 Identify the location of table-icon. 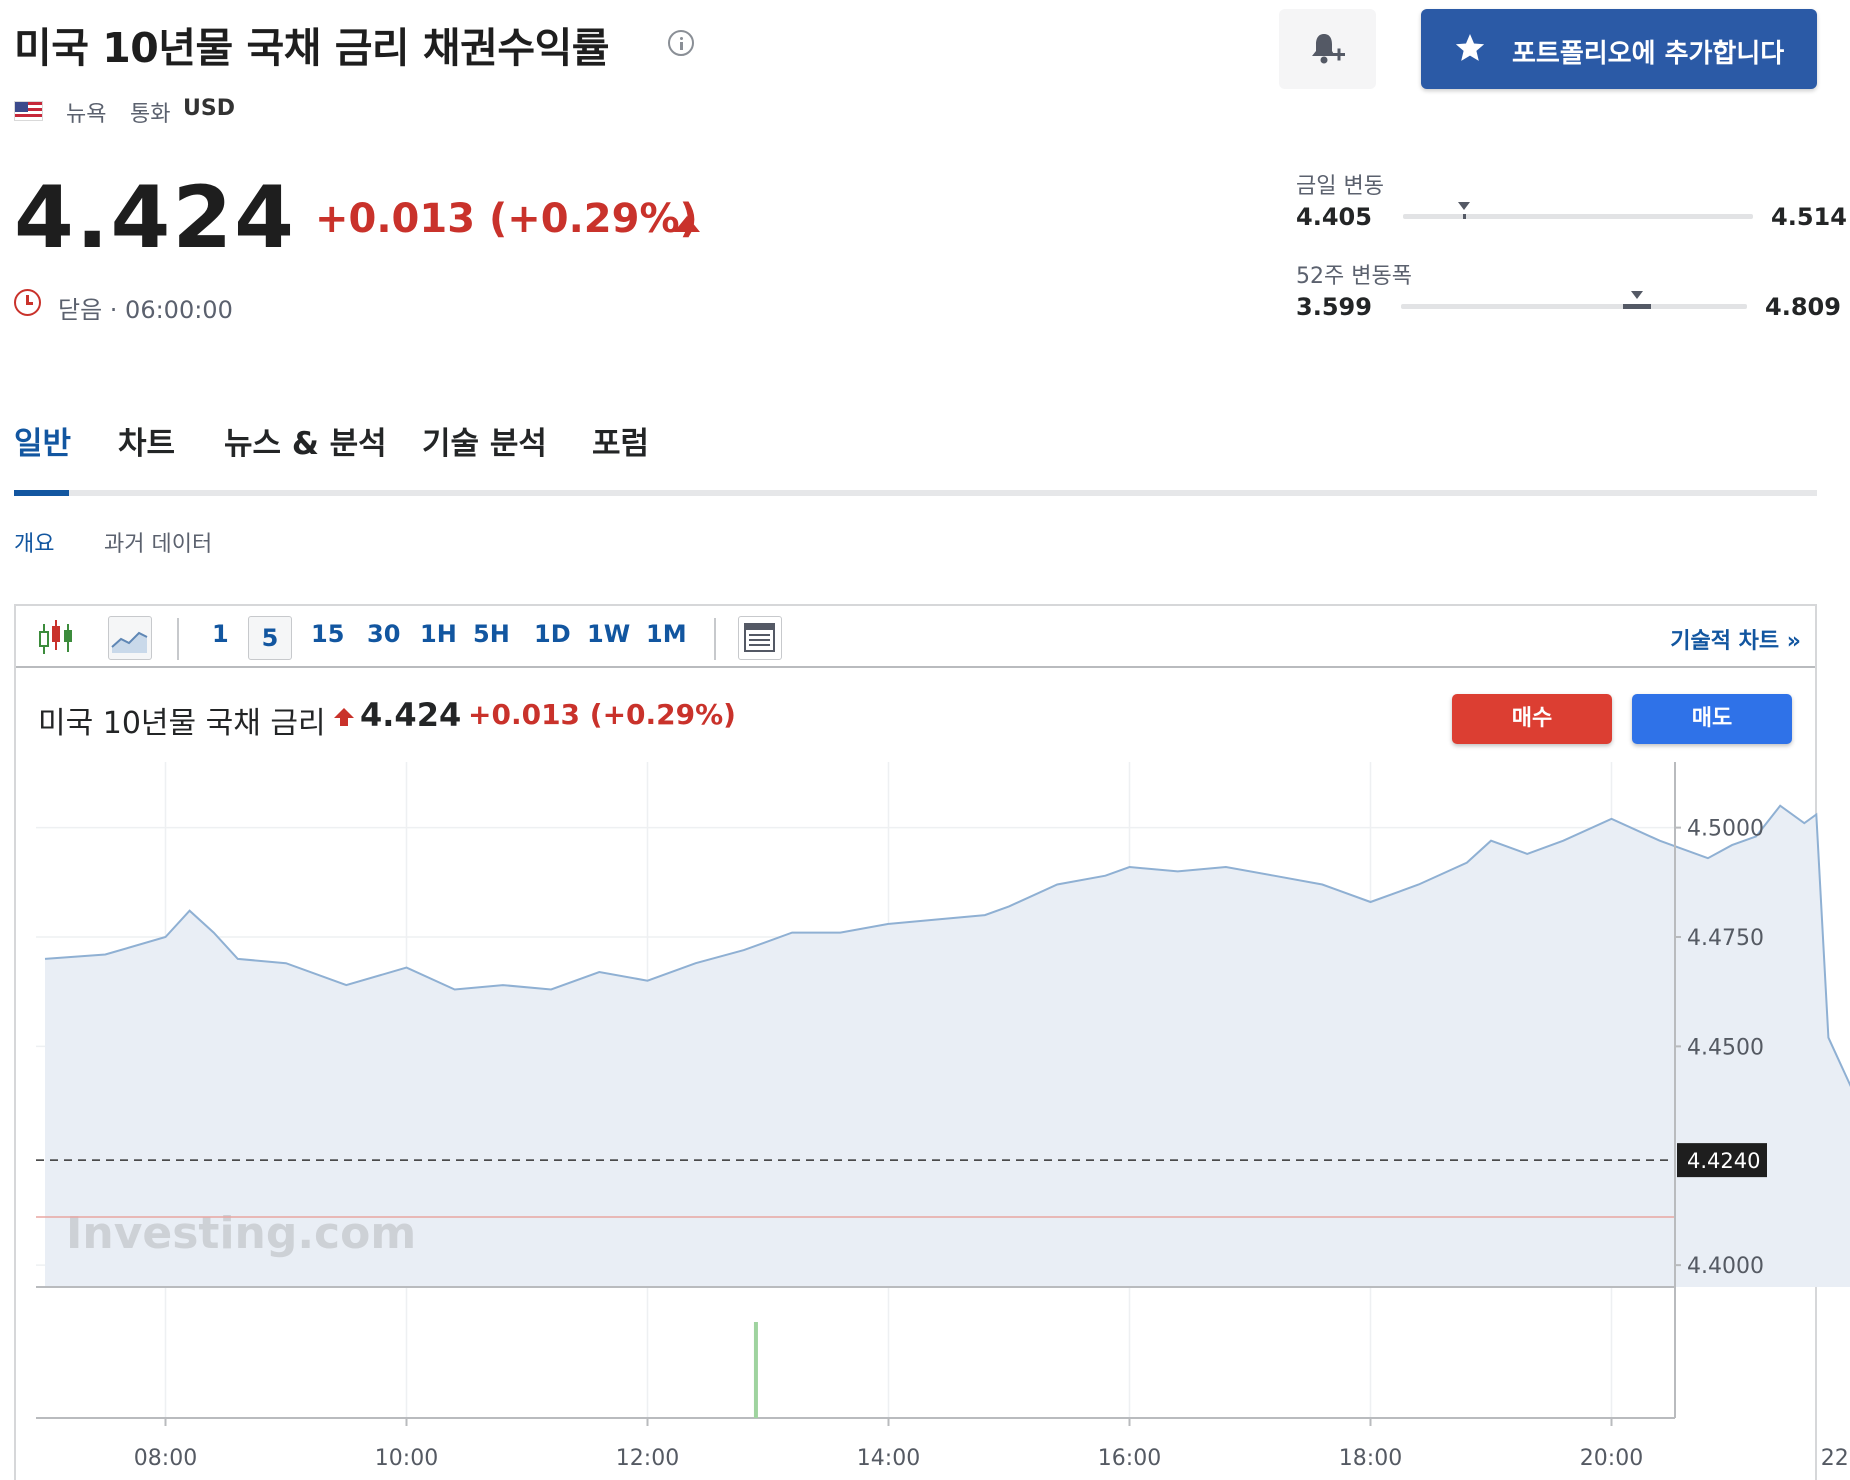
(759, 637).